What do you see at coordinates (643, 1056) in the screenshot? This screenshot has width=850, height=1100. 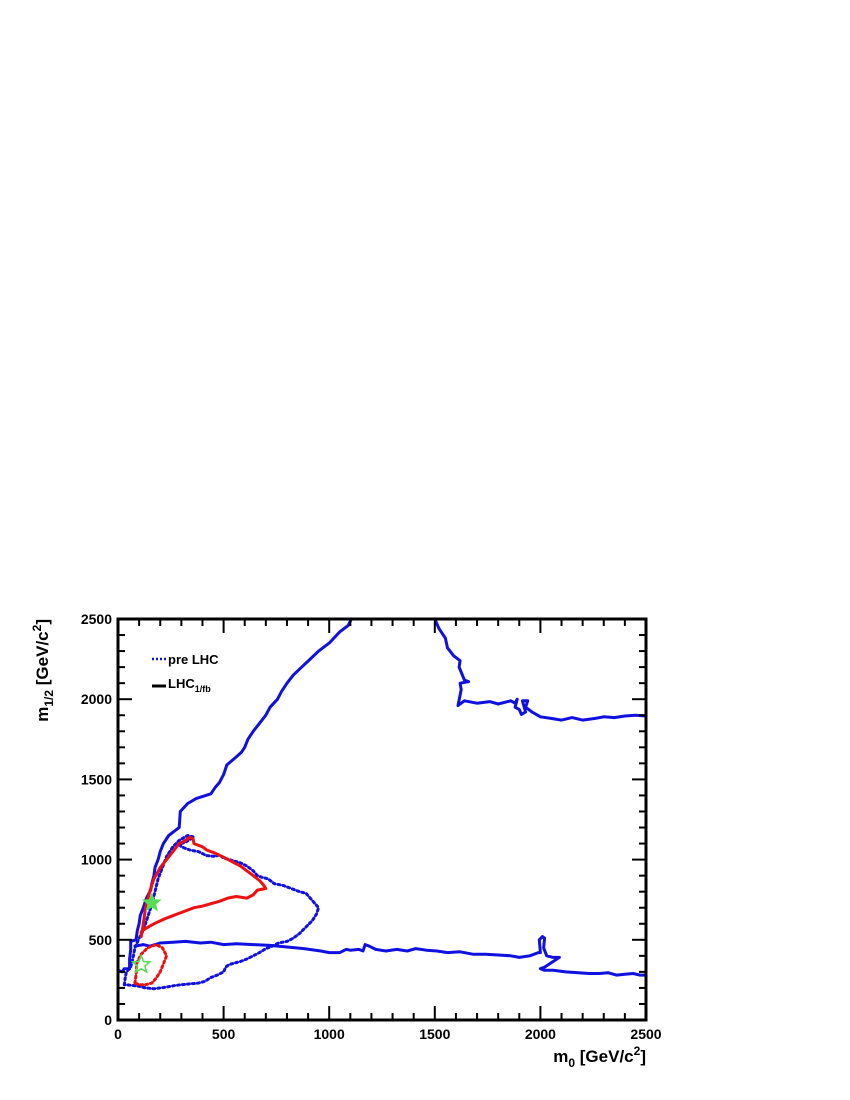 I see `x-axis-title-close: ]` at bounding box center [643, 1056].